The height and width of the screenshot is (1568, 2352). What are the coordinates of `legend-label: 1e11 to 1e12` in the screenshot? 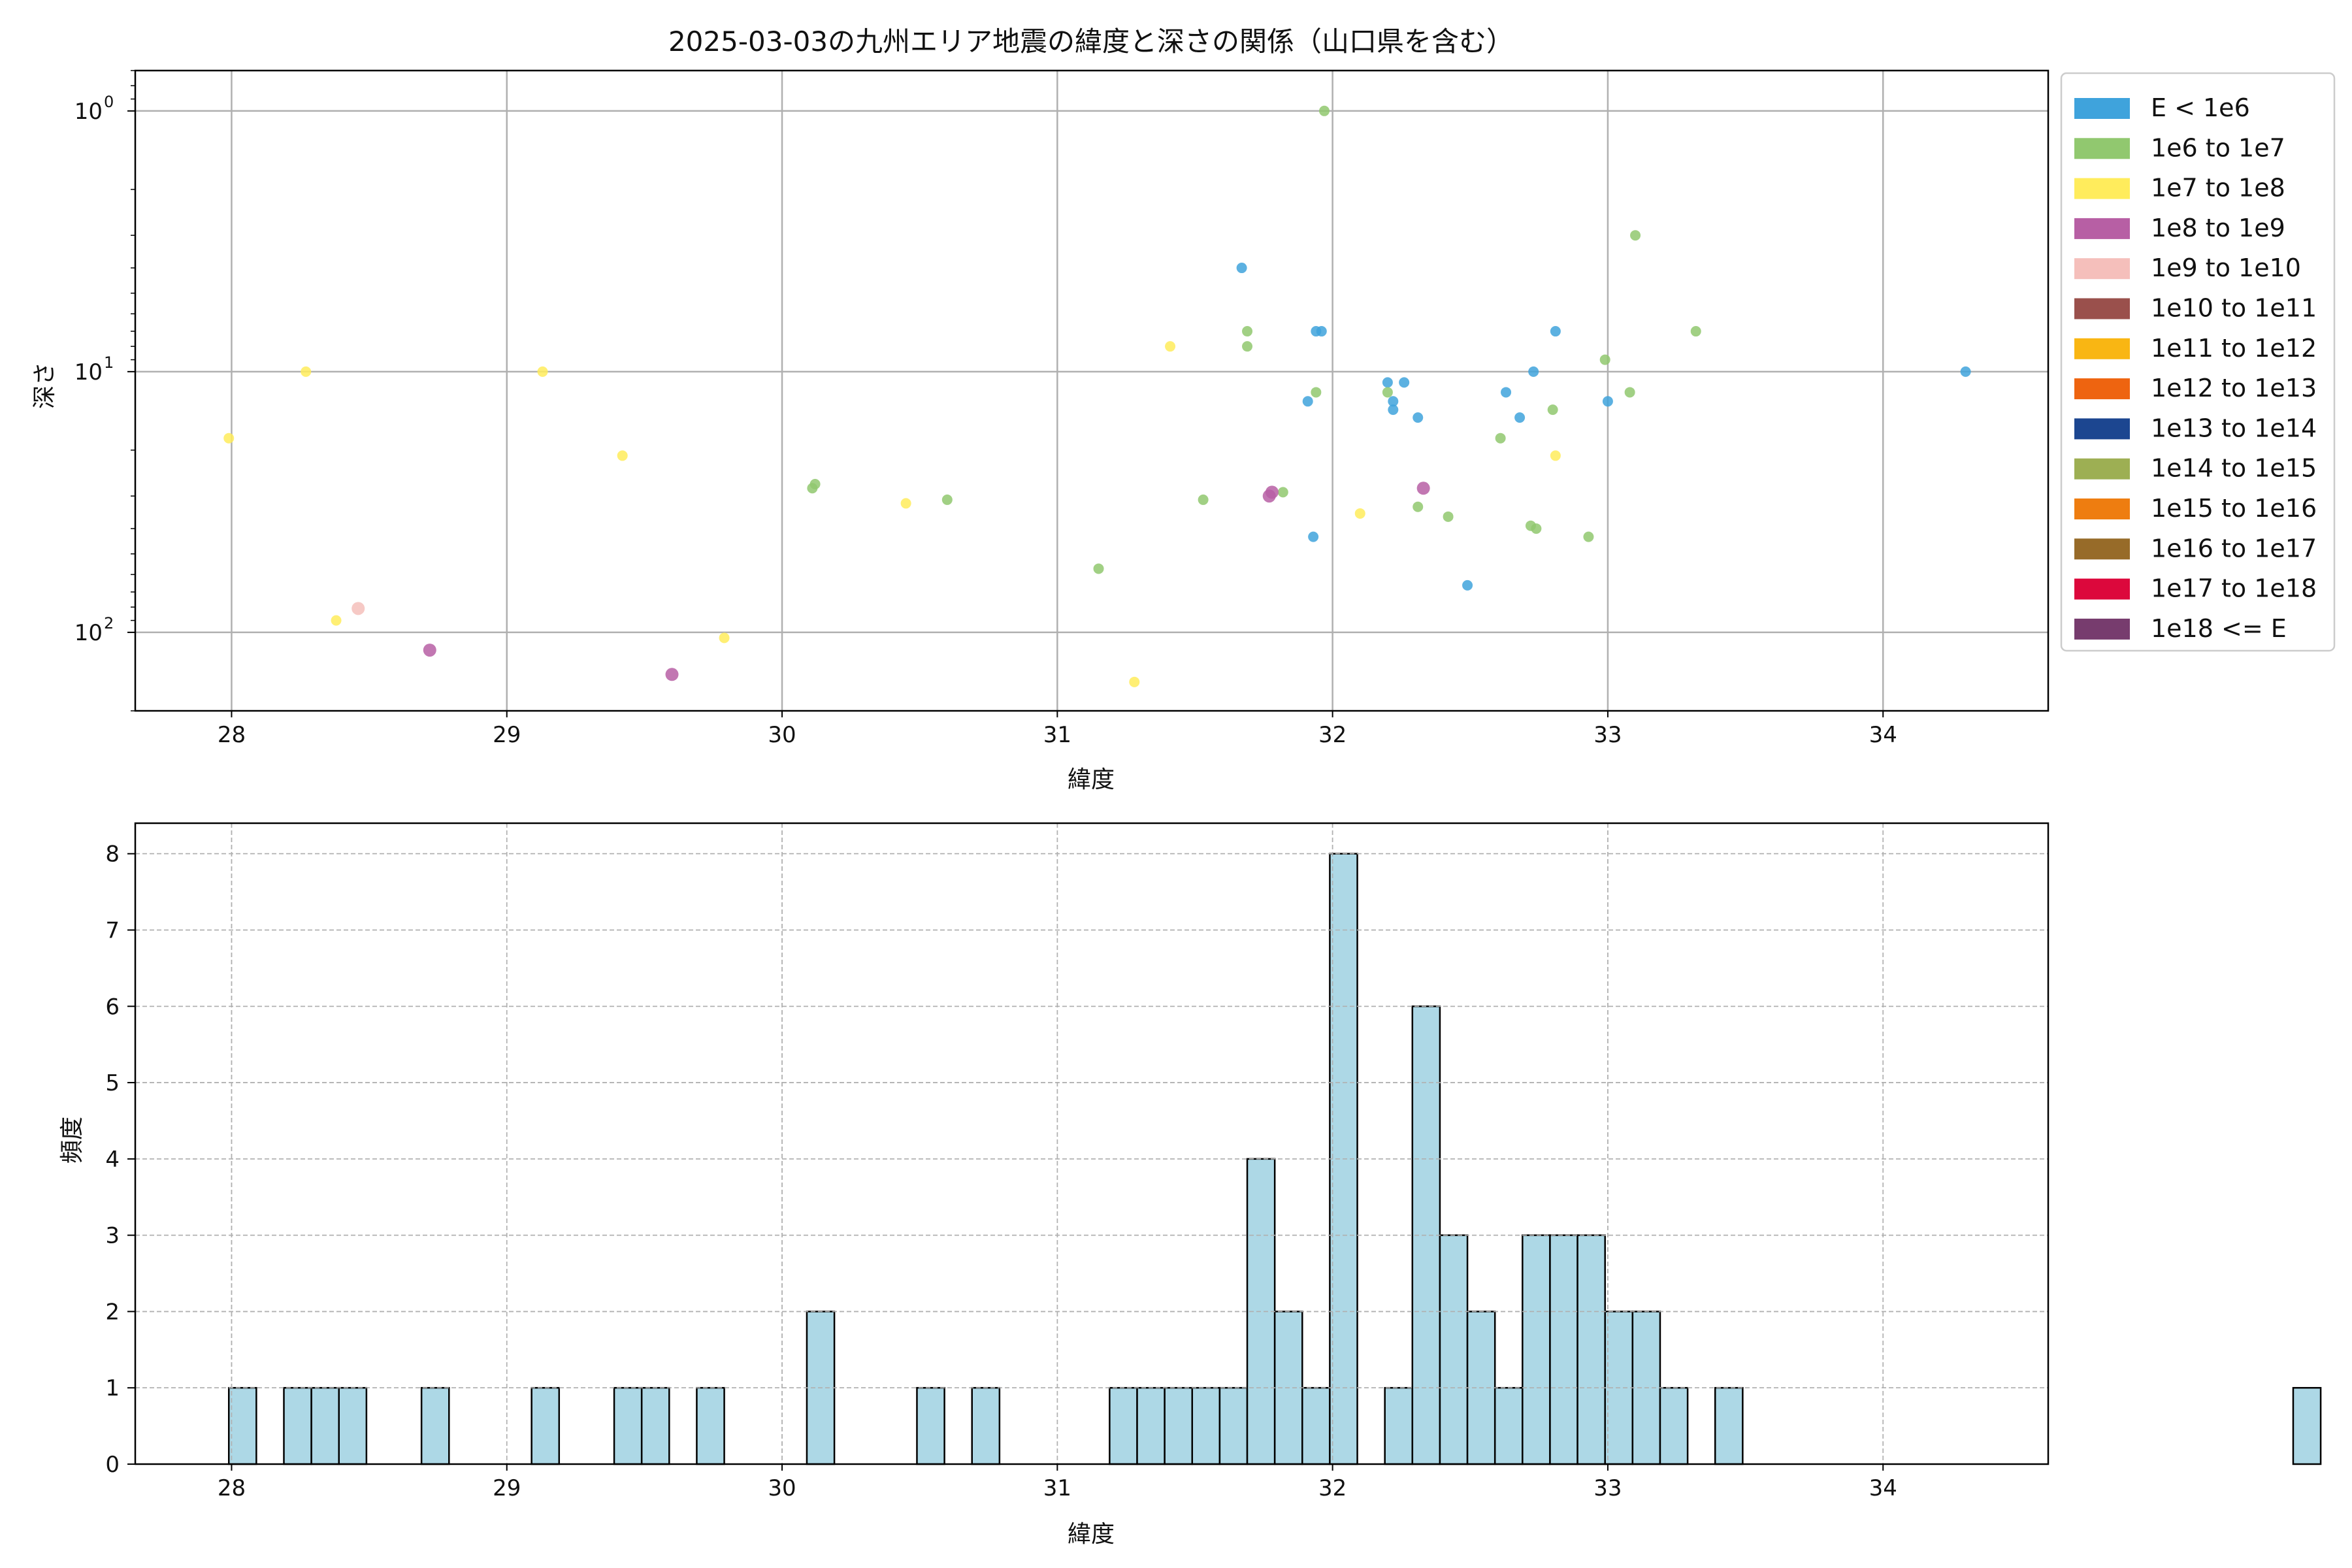 It's located at (2234, 348).